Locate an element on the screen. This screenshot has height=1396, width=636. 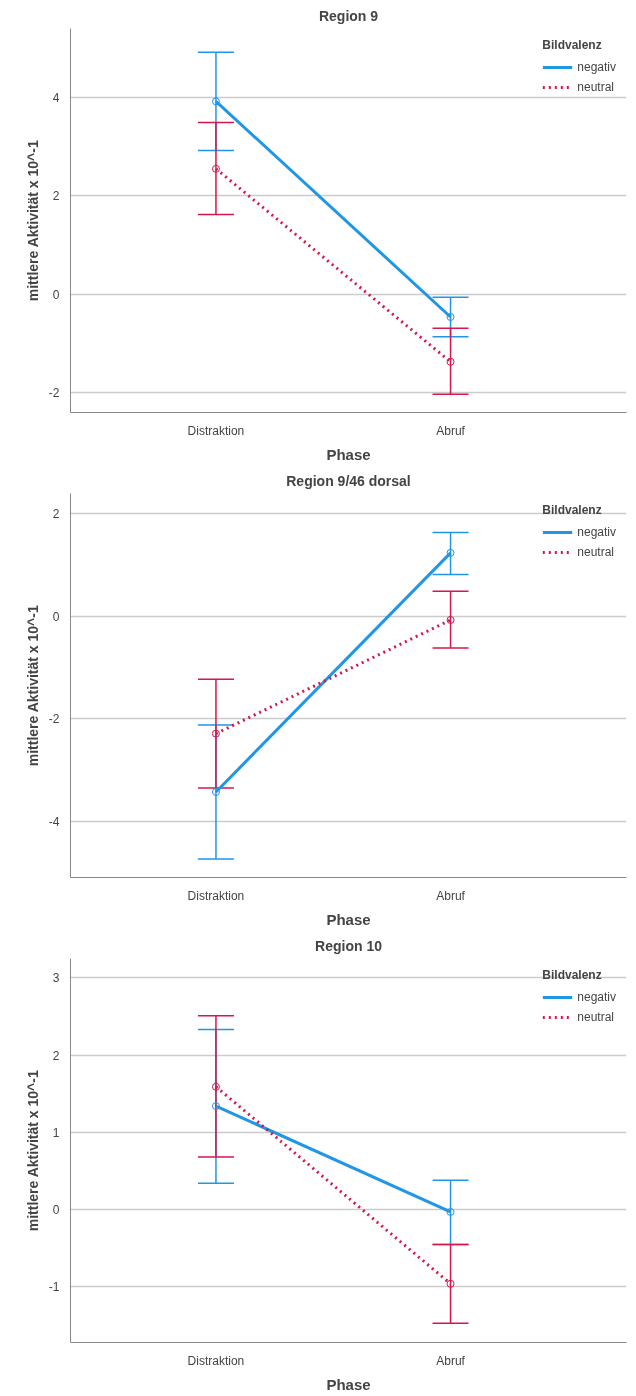
y-tick-label: 3 is located at coordinates (56, 978).